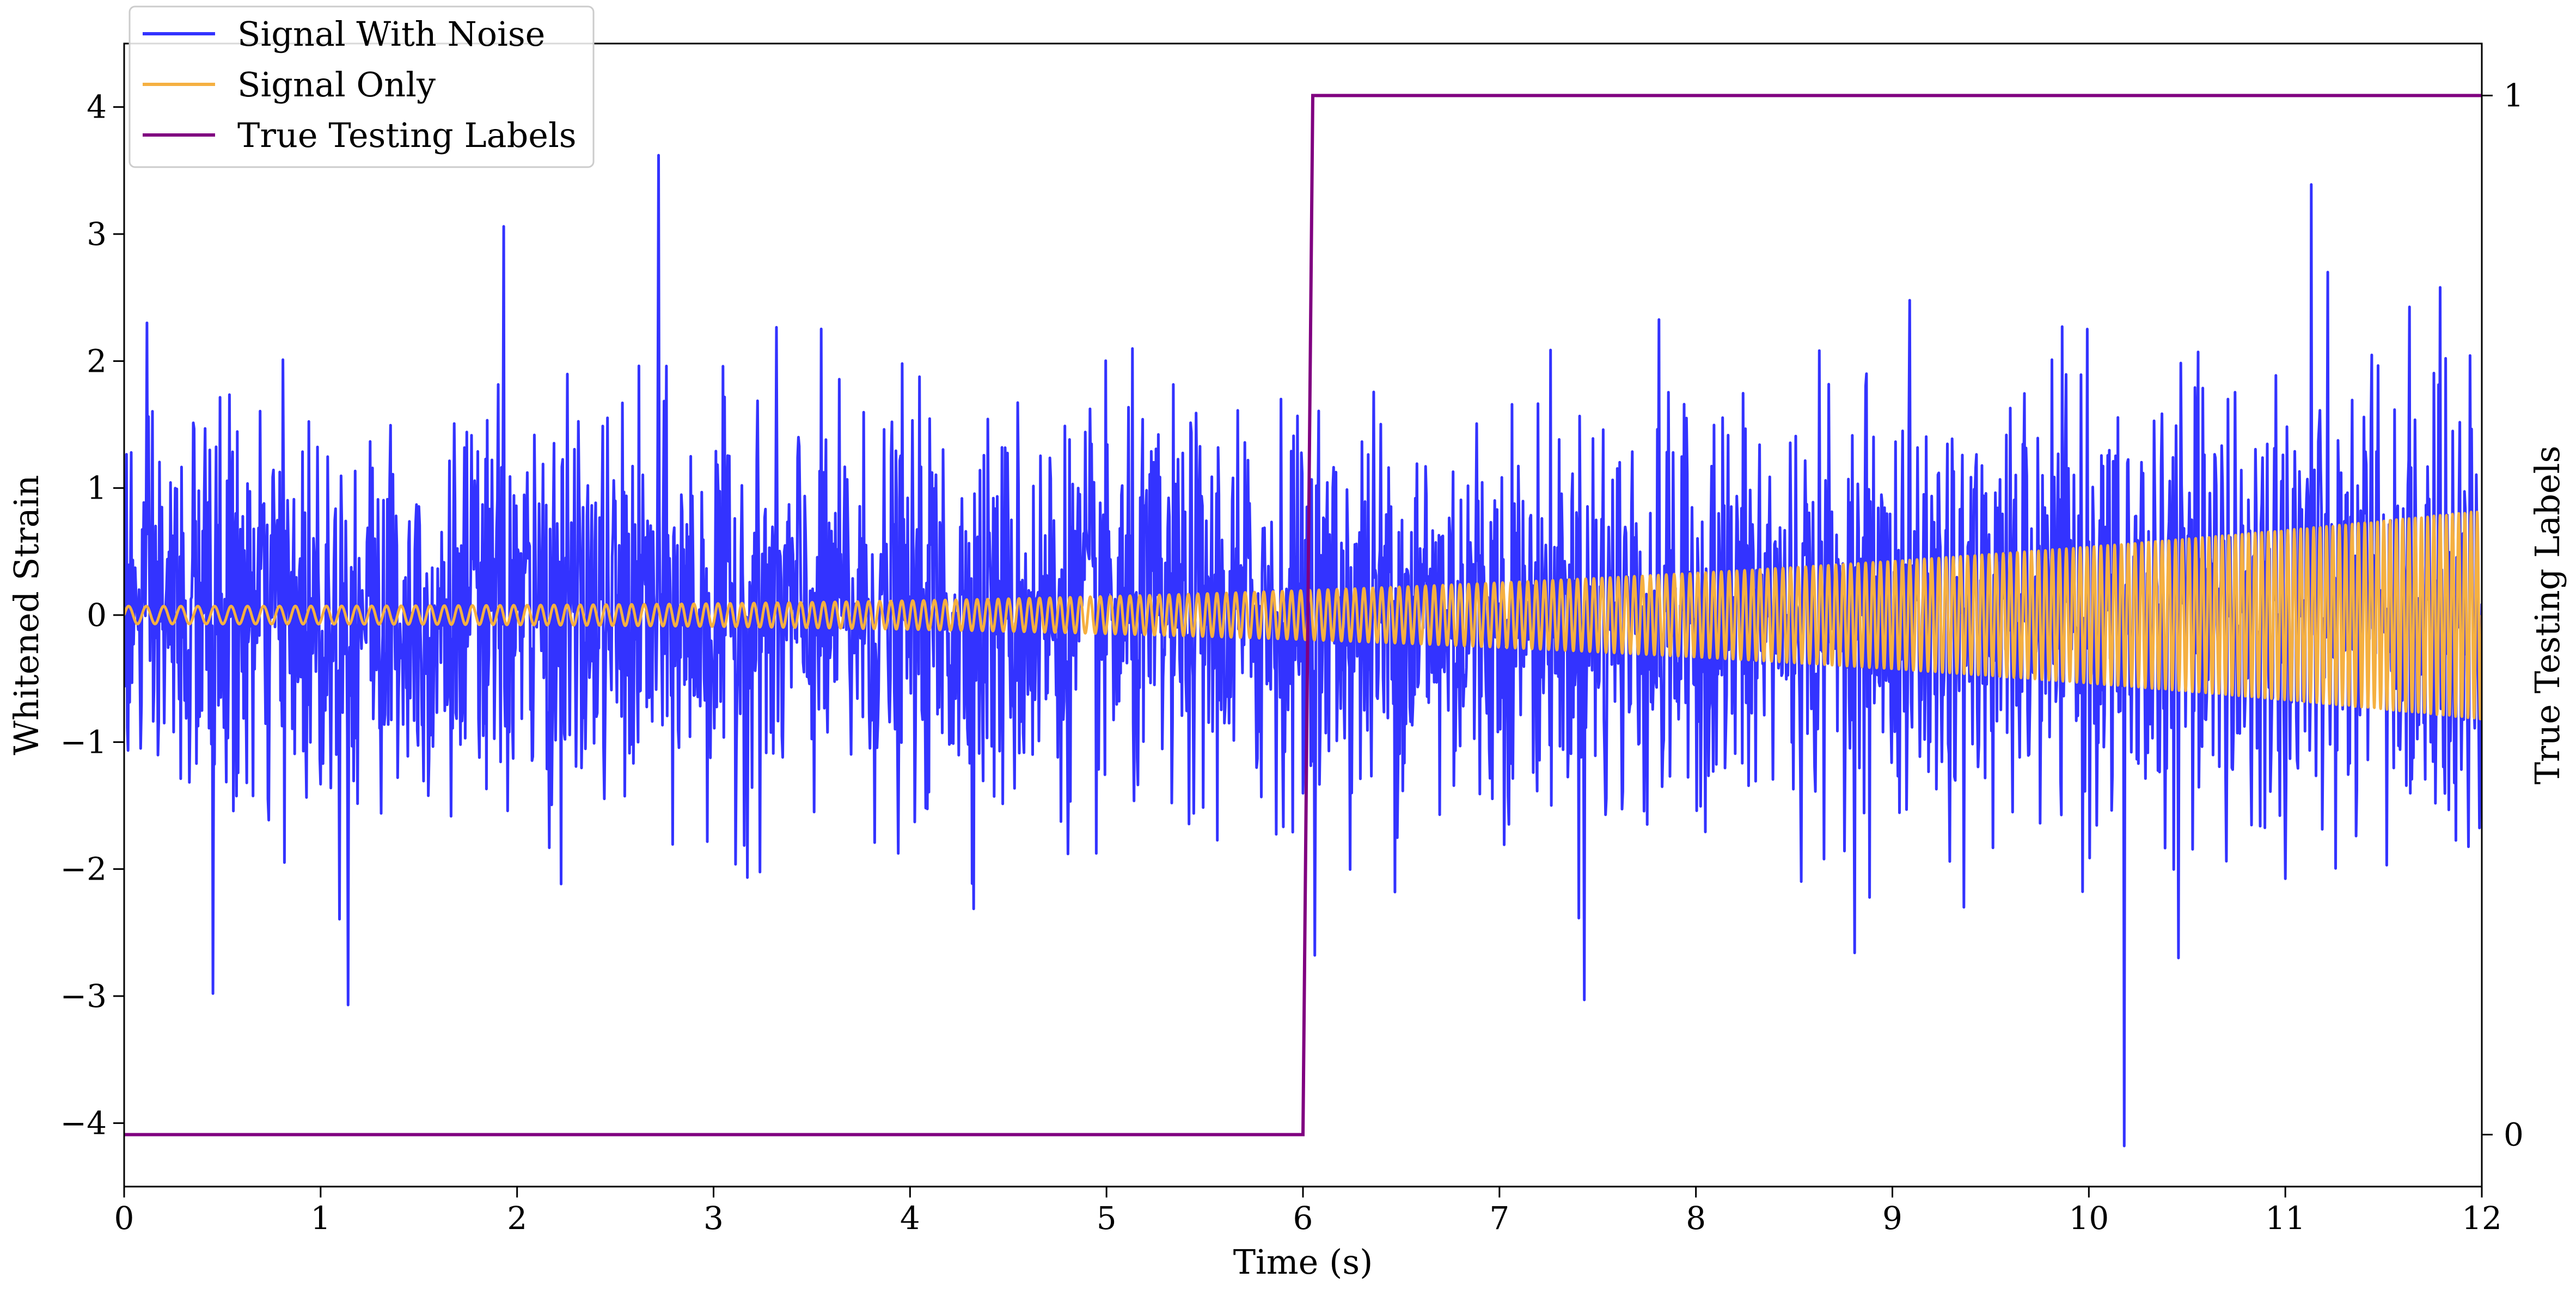  Describe the element at coordinates (83, 1123) in the screenshot. I see `y-tick-label: −4` at that location.